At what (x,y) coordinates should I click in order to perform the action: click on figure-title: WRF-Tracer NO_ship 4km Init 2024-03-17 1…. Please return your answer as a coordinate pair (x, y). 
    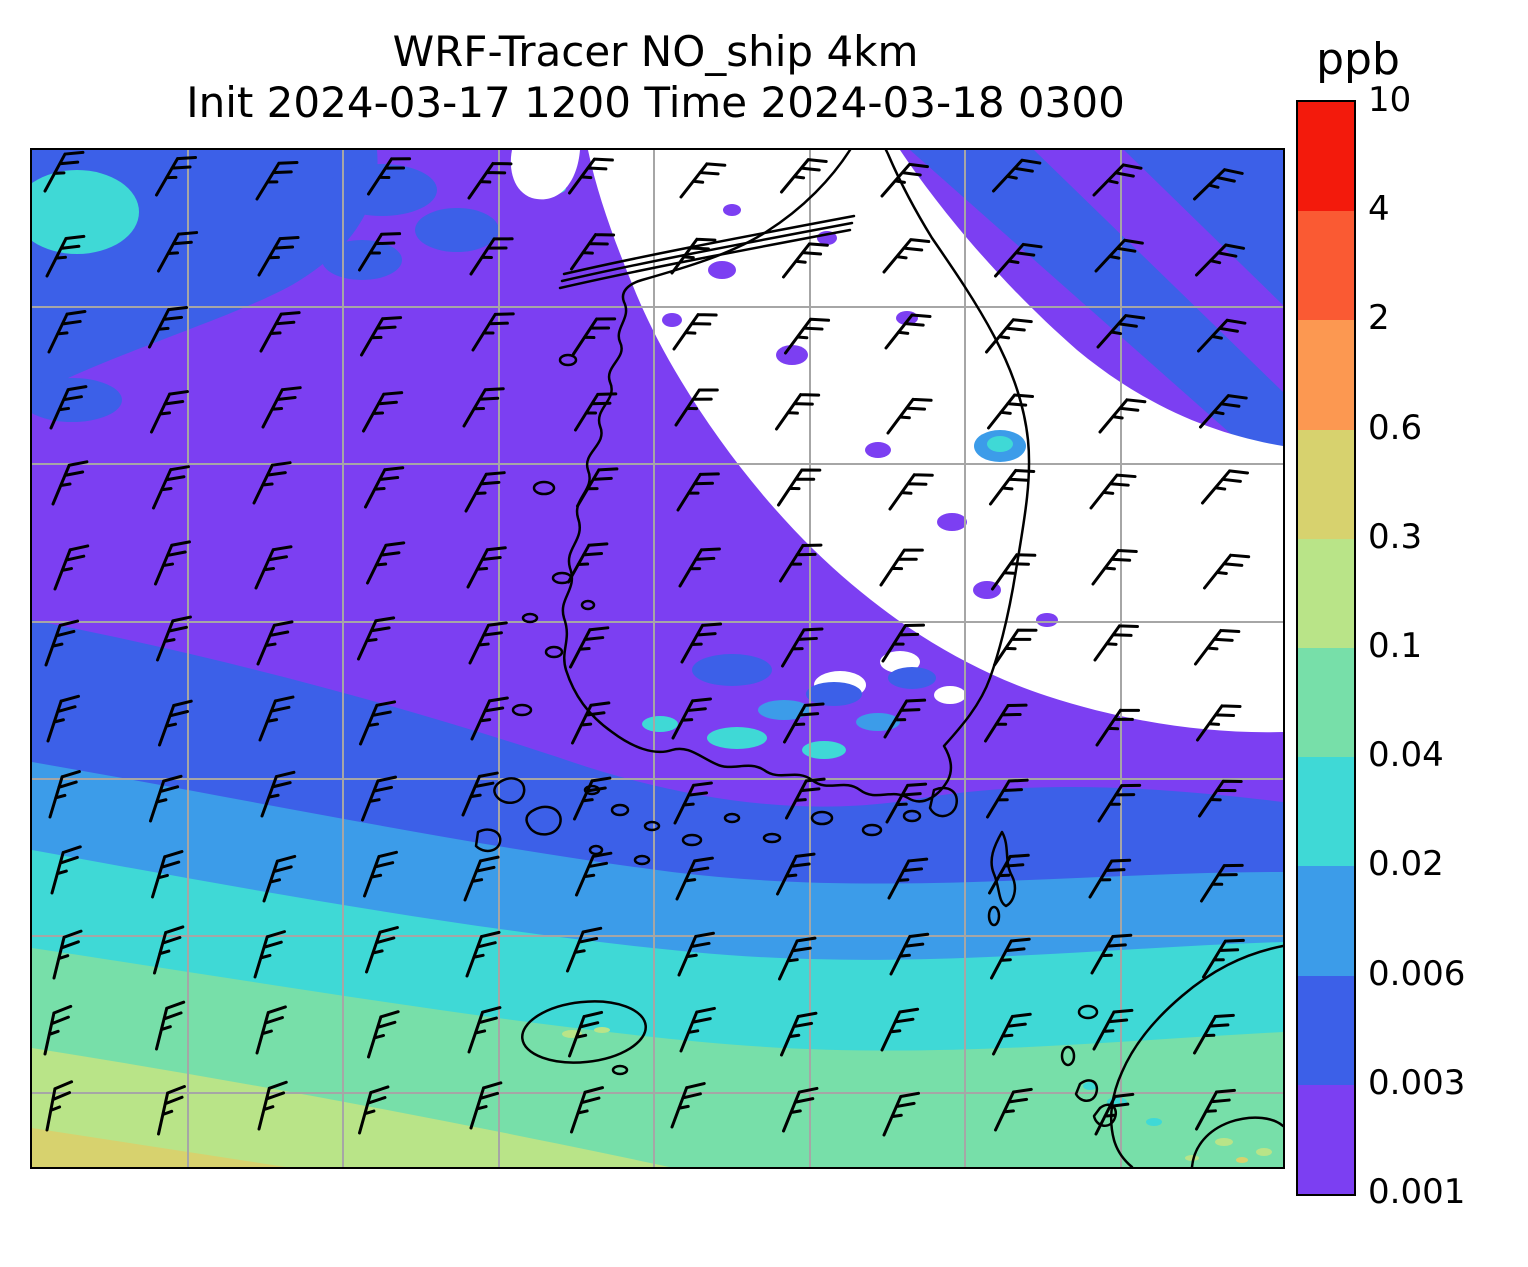
    Looking at the image, I should click on (655, 77).